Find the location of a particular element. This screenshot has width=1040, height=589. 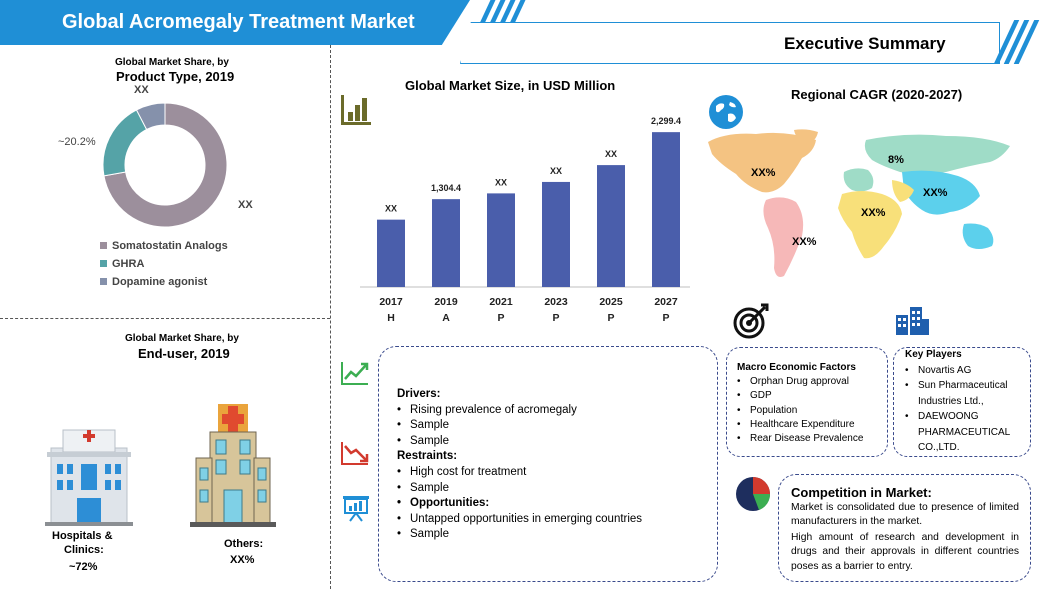

list-item: GDP is located at coordinates (812, 396).